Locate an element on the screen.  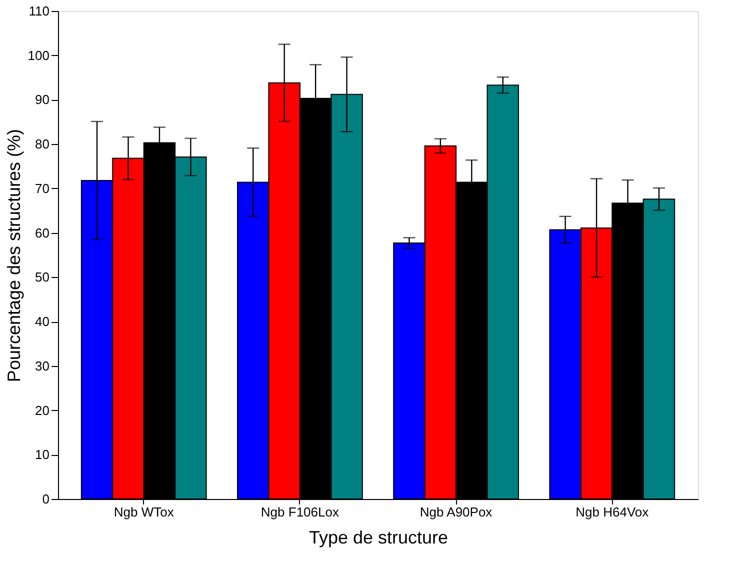
y-tick-label: 90 is located at coordinates (42, 100).